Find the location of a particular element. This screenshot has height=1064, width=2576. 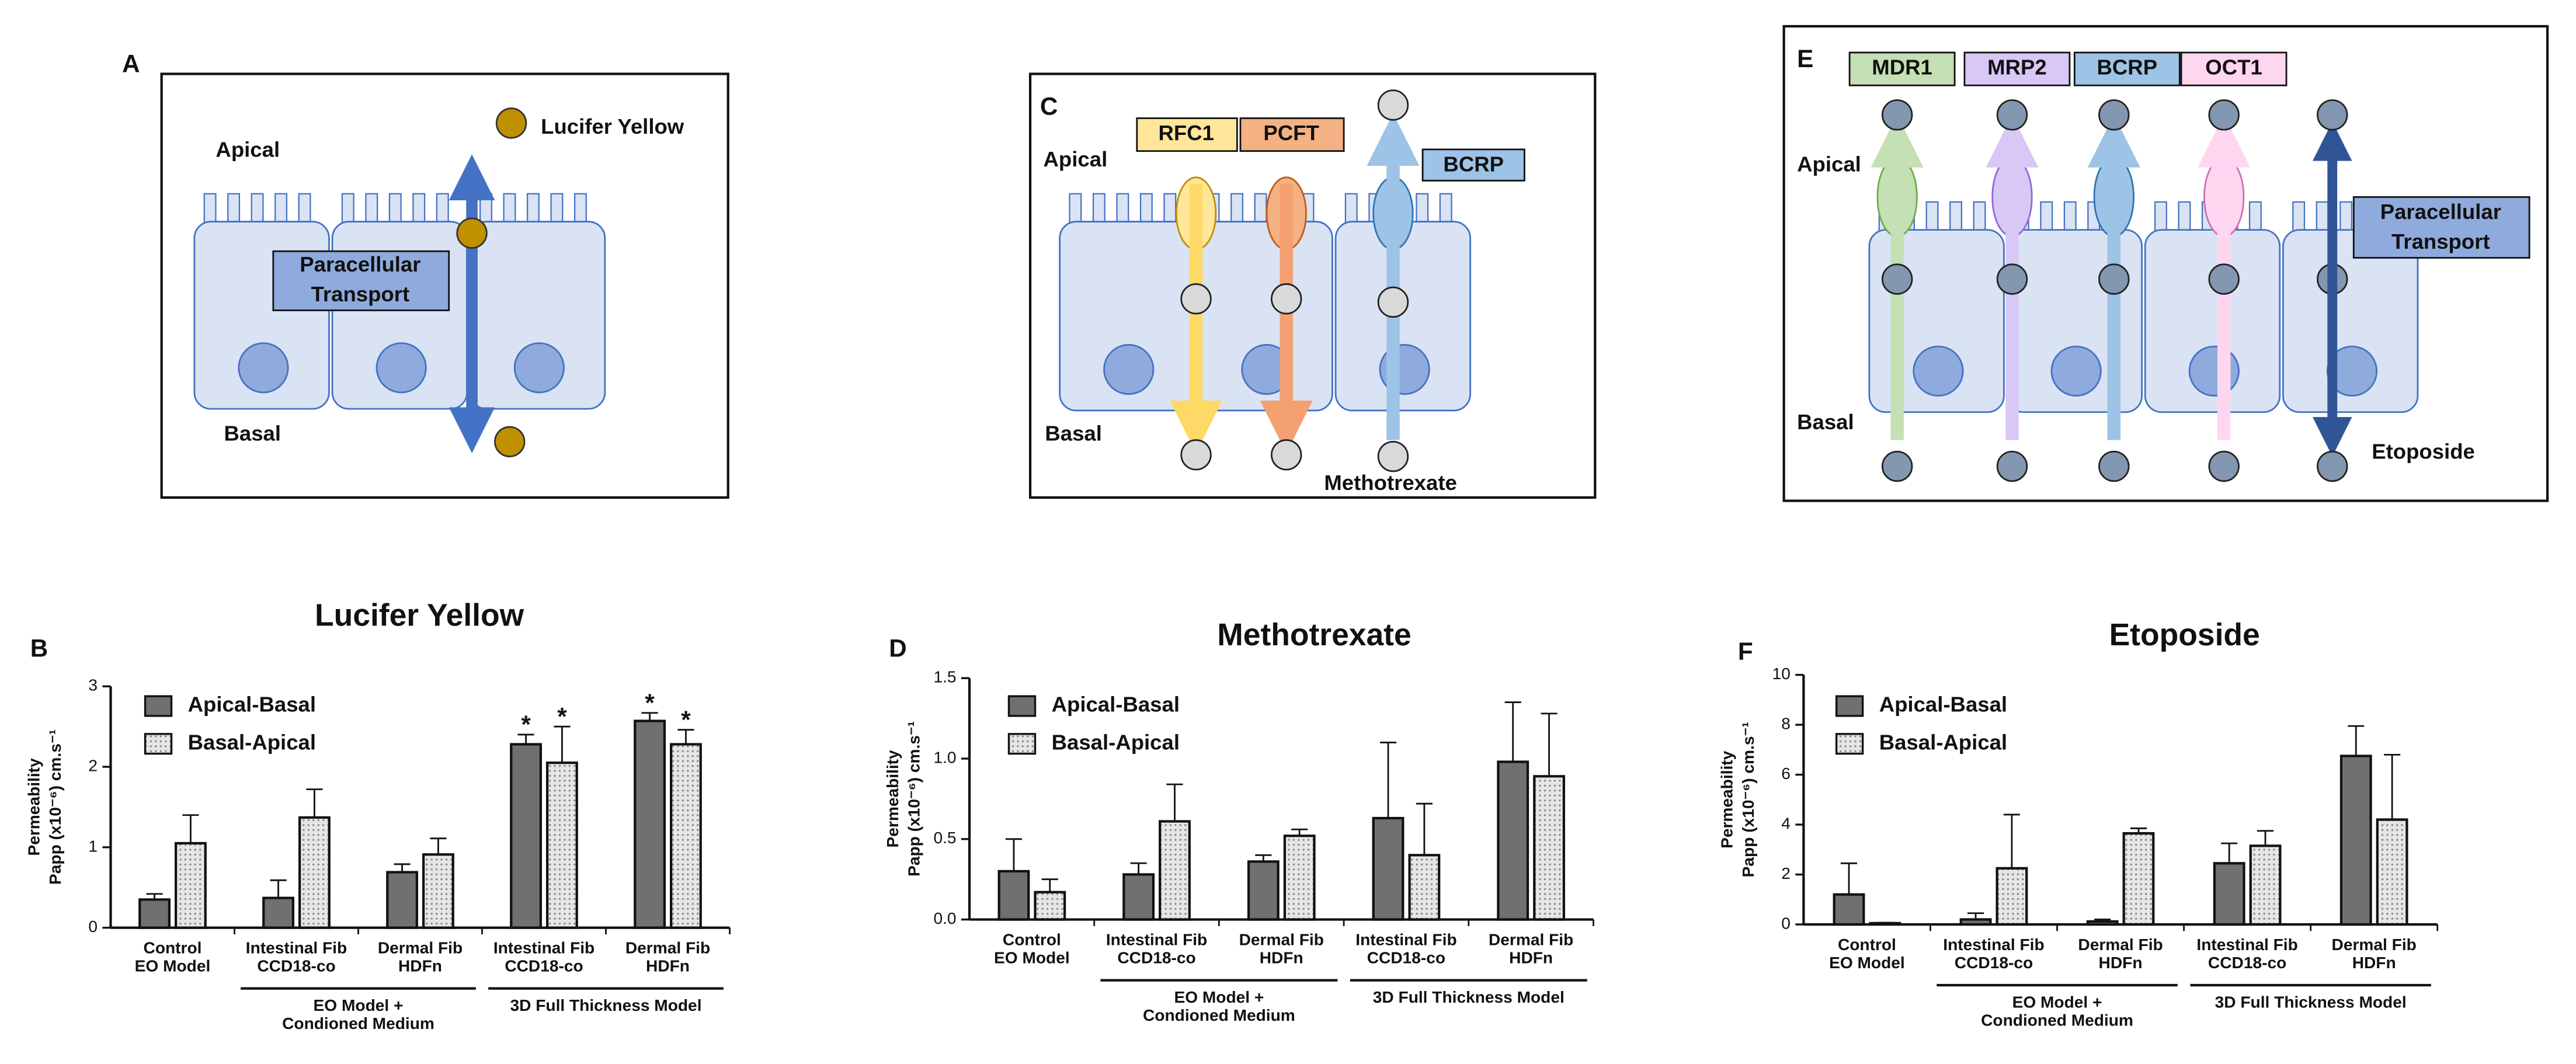

y-tick-label: 1 is located at coordinates (93, 846).